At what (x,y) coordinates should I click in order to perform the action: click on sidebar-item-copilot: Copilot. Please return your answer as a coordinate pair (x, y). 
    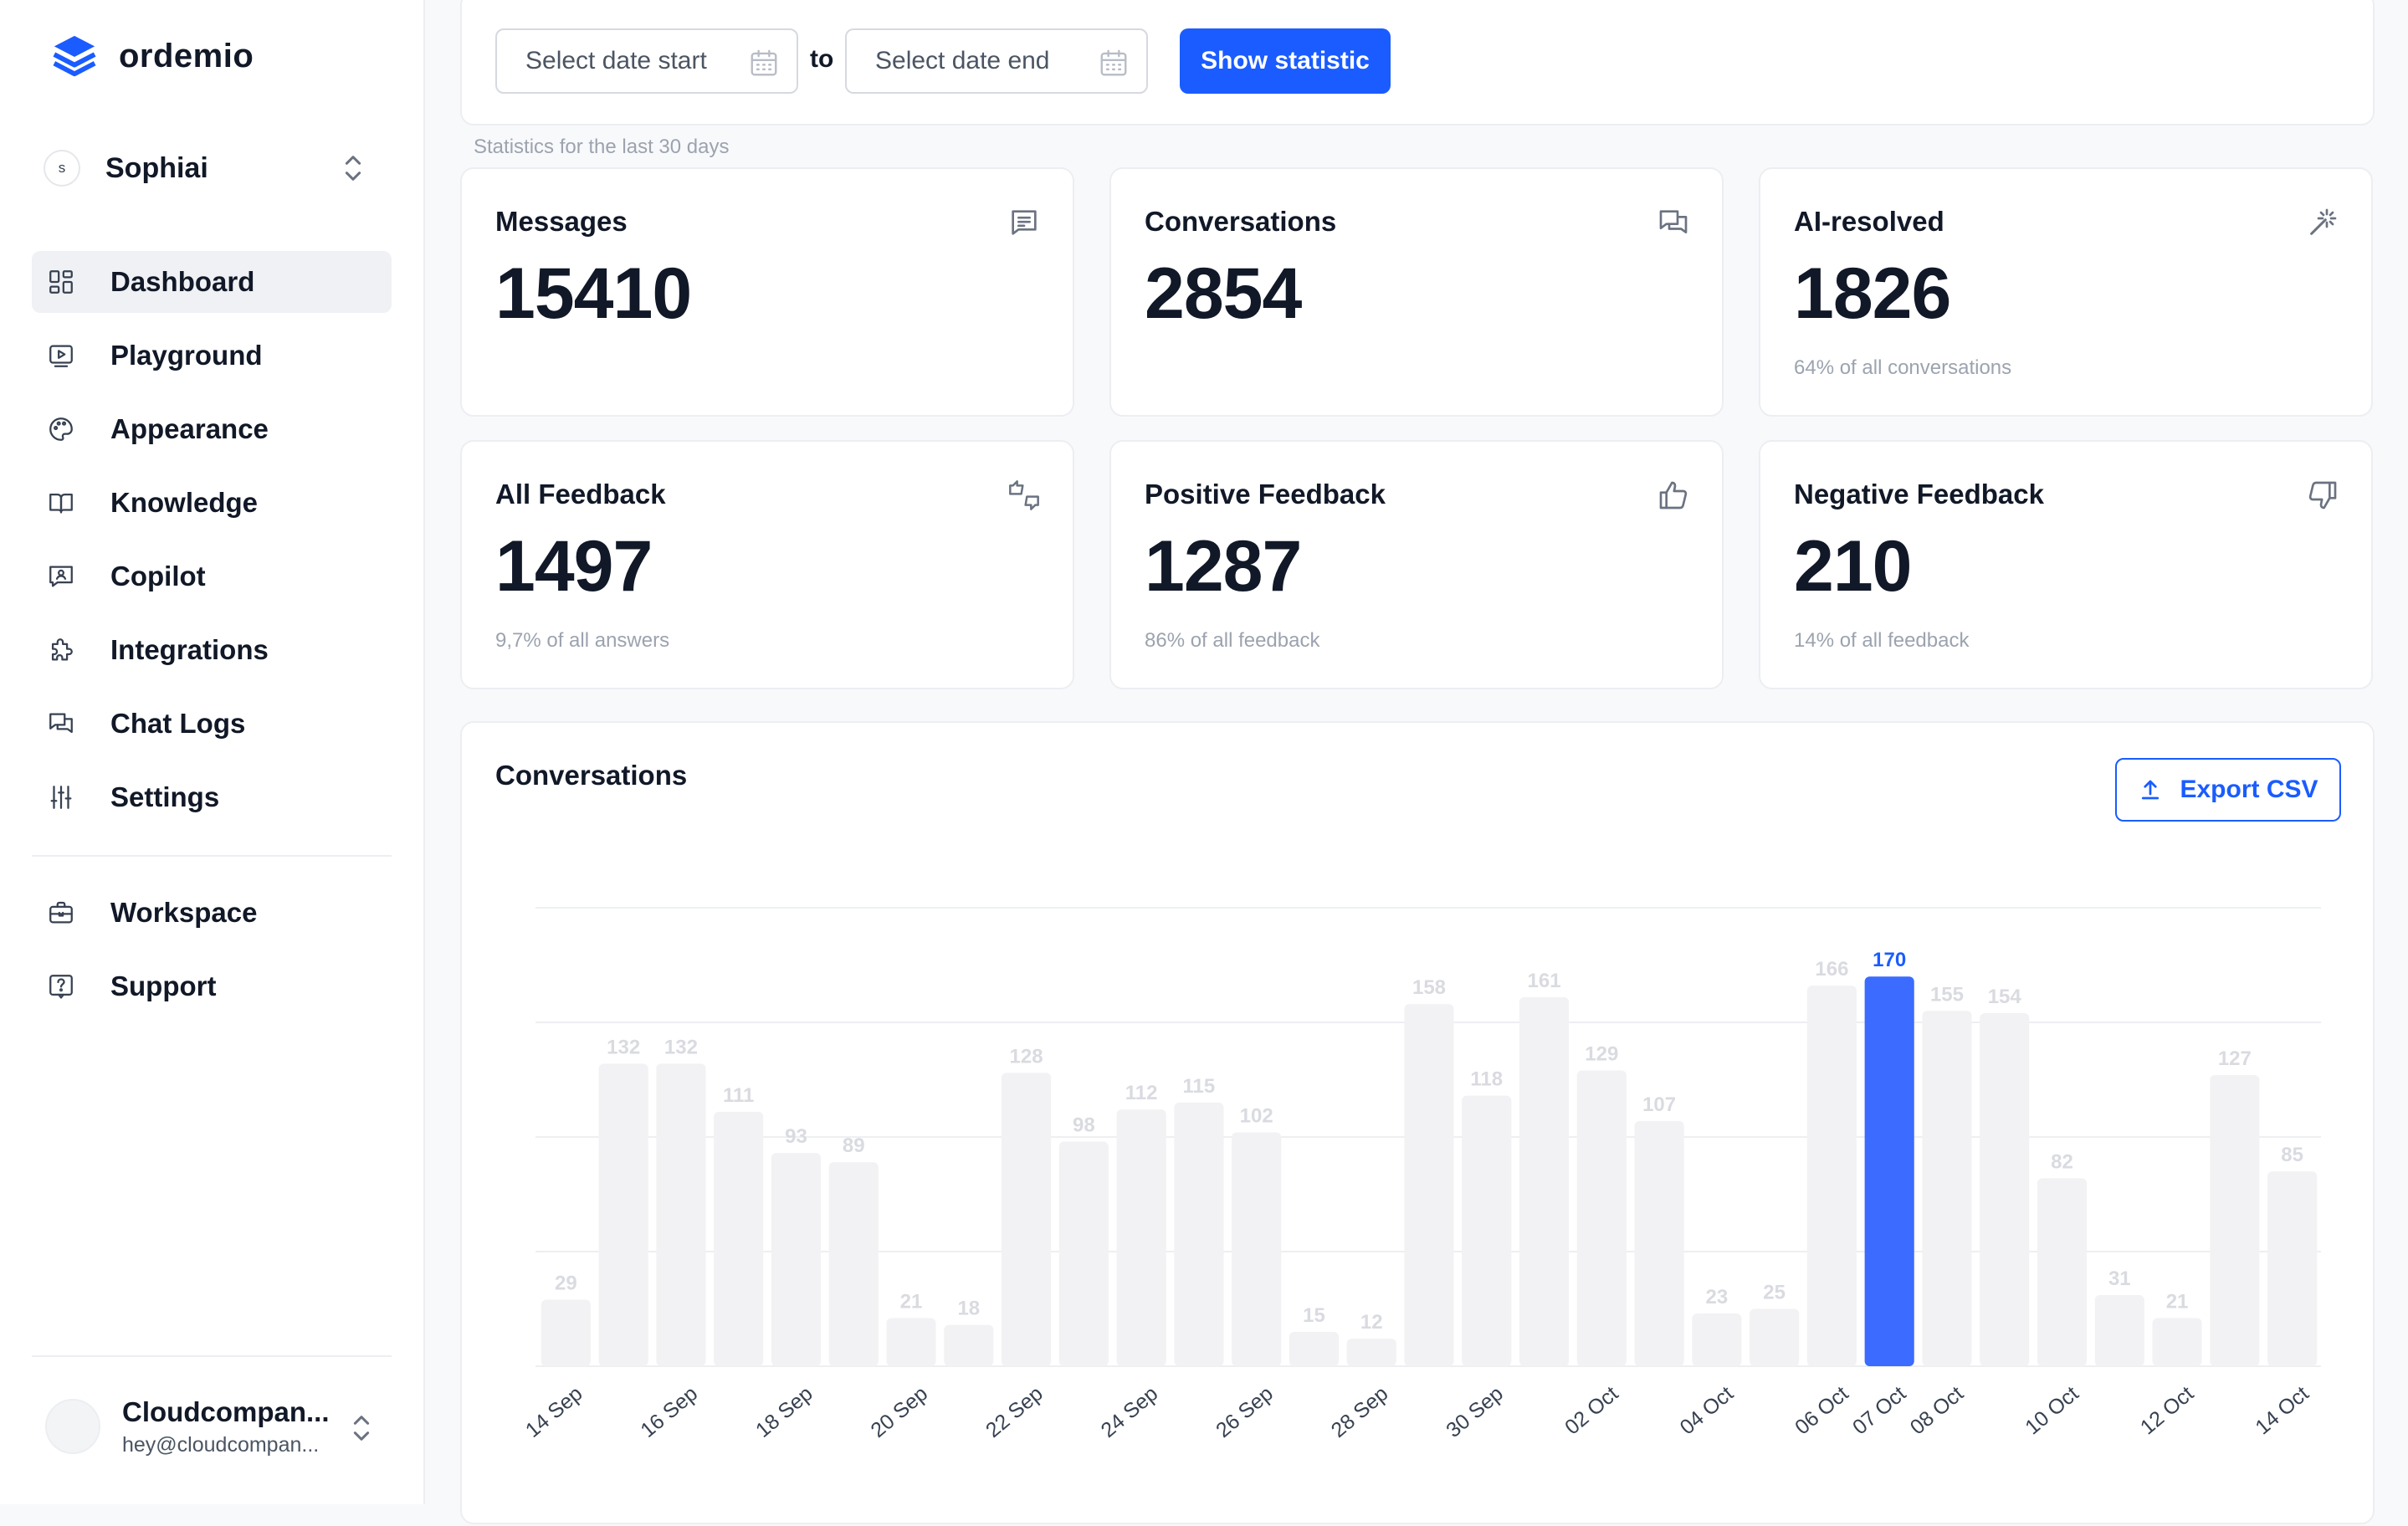
    Looking at the image, I should click on (212, 576).